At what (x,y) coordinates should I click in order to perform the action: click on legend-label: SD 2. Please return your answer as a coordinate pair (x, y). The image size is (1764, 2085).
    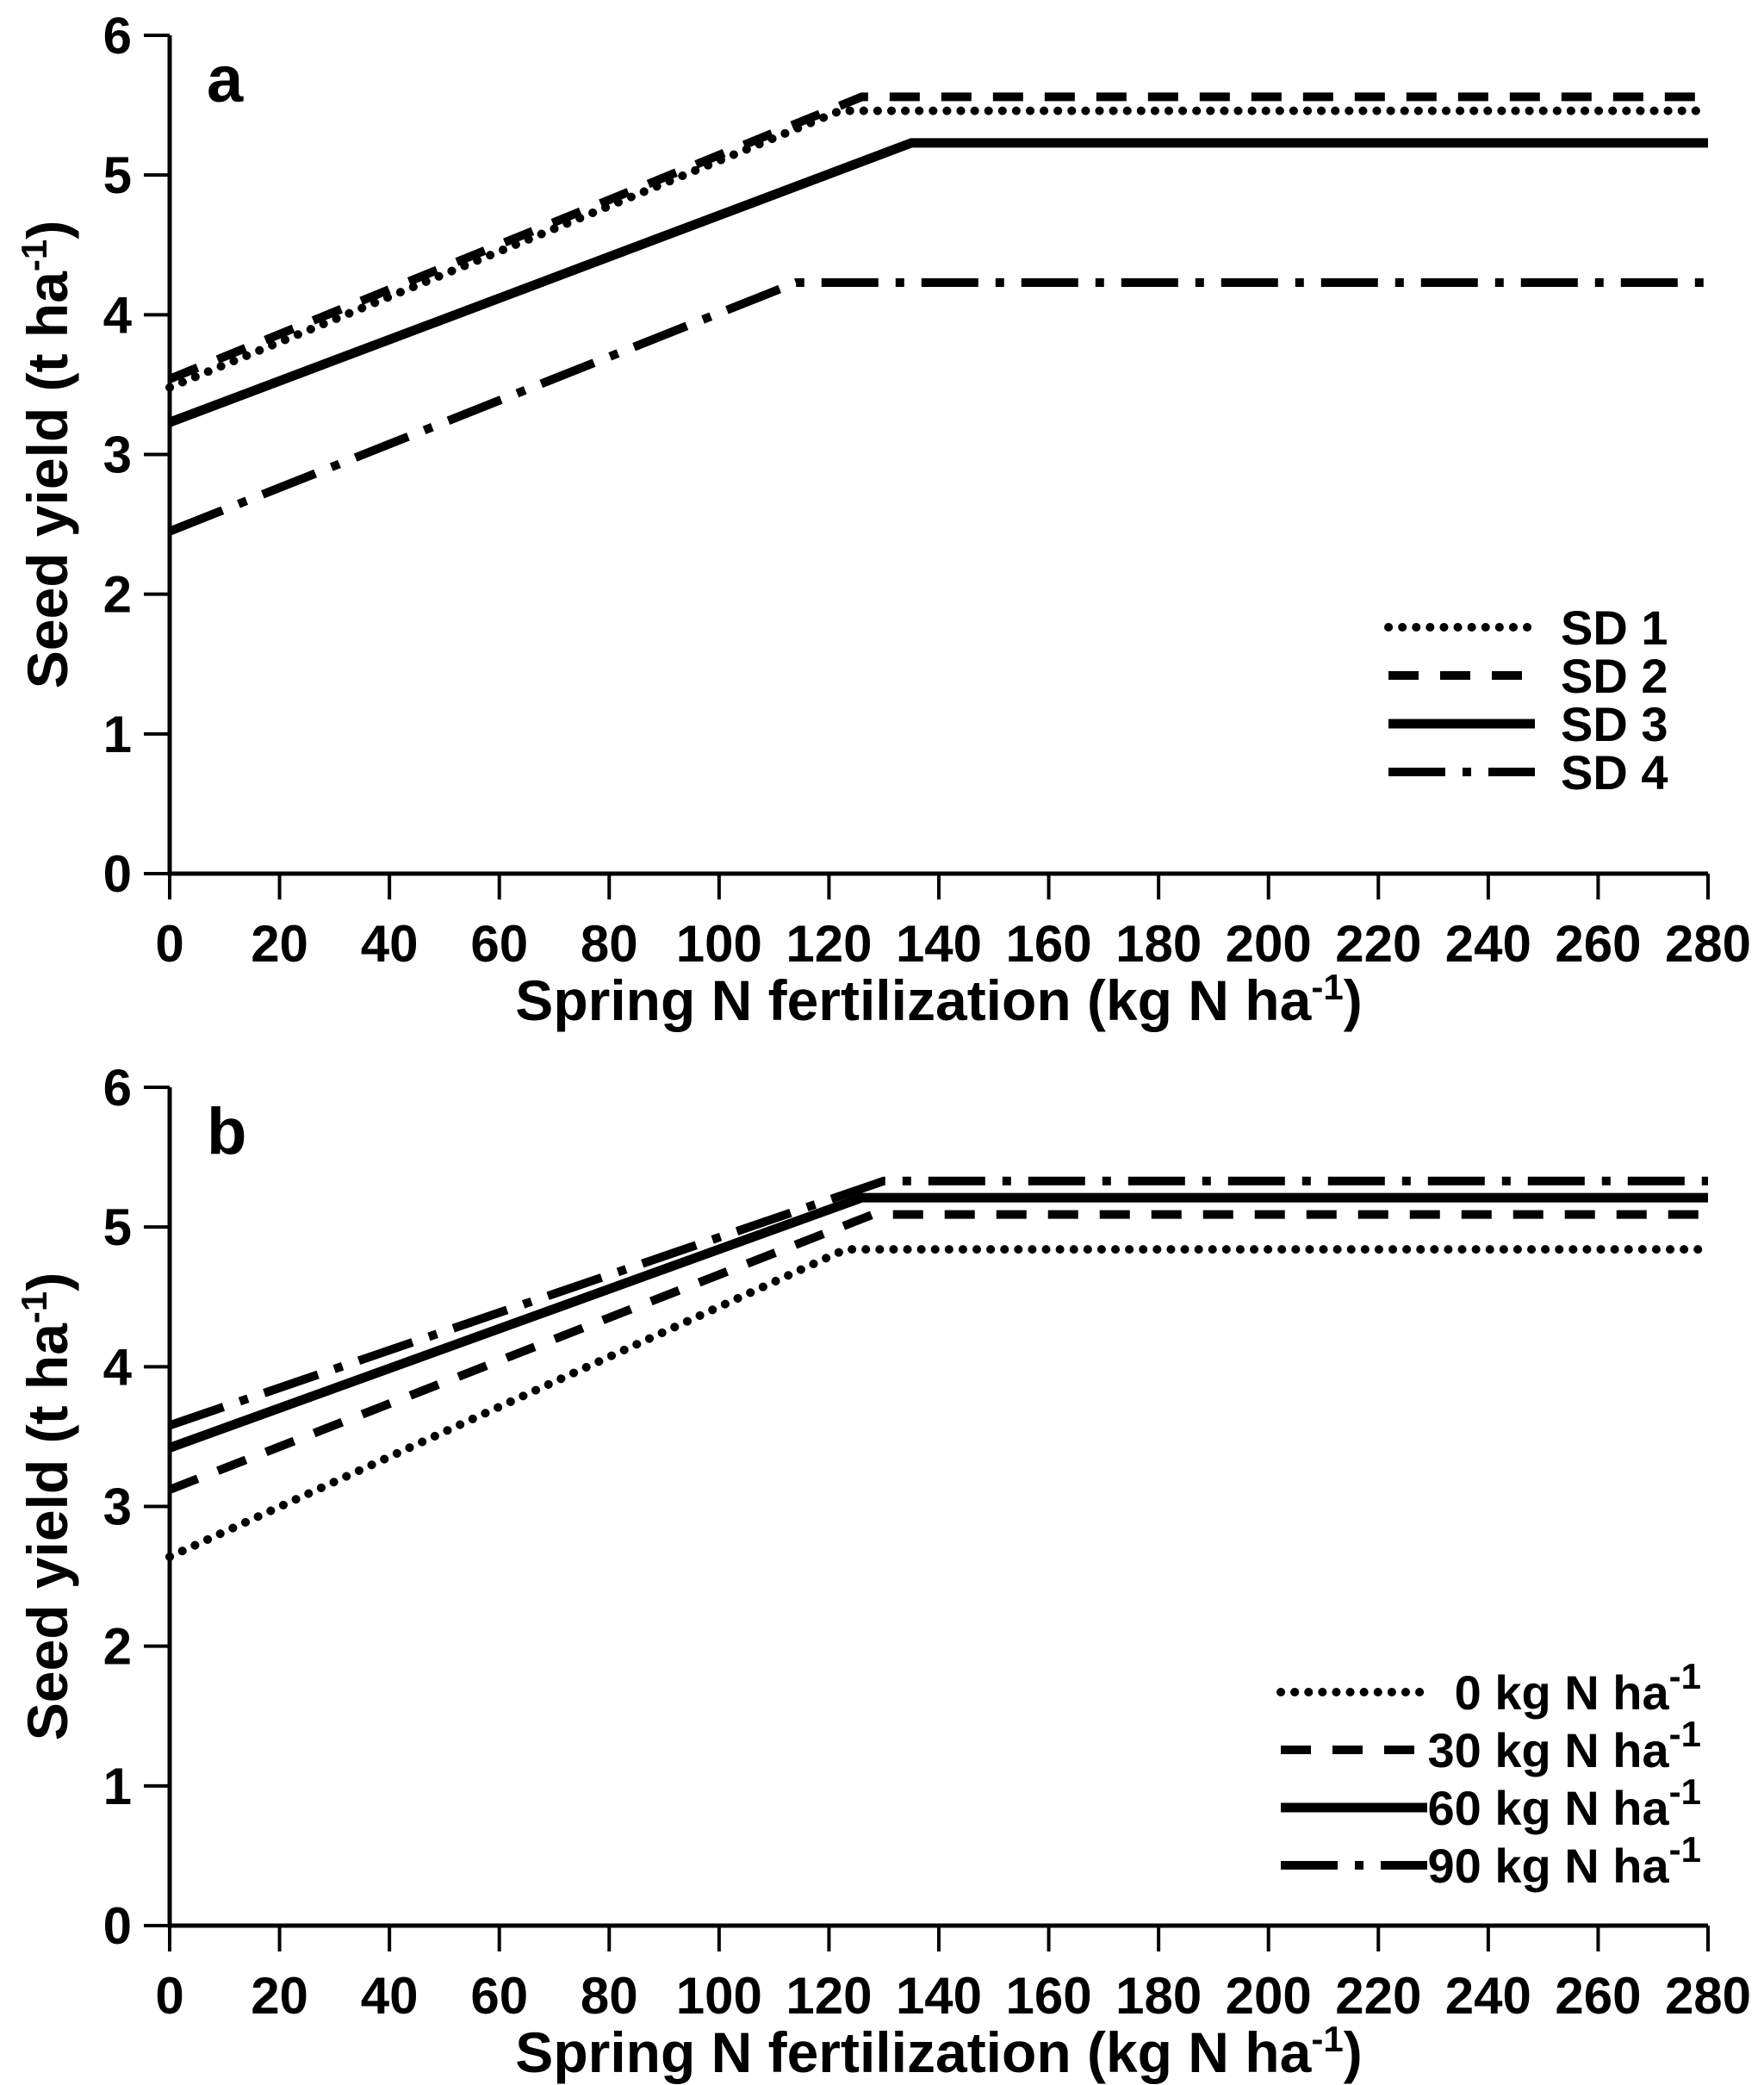
    Looking at the image, I should click on (1614, 676).